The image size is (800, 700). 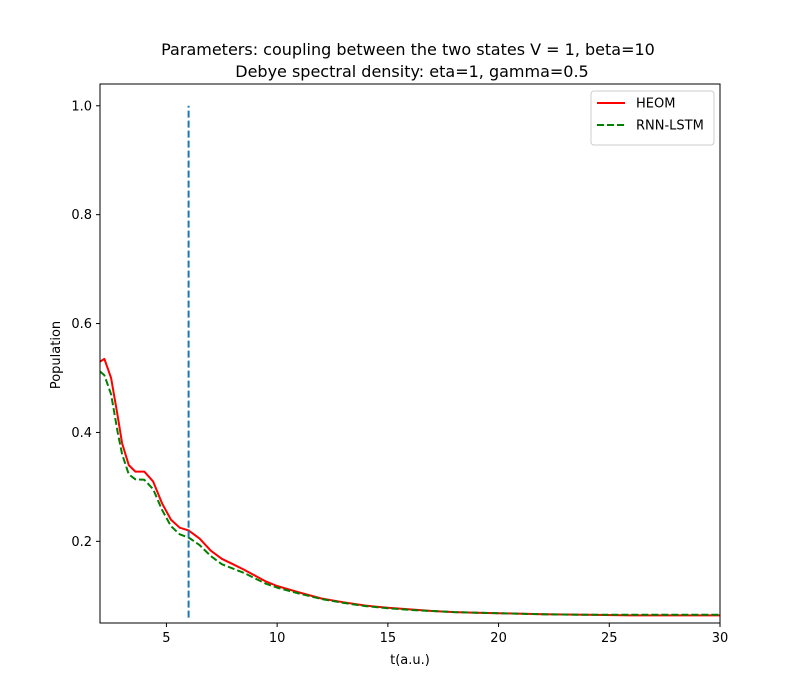 I want to click on x-tick-label: 30, so click(x=720, y=638).